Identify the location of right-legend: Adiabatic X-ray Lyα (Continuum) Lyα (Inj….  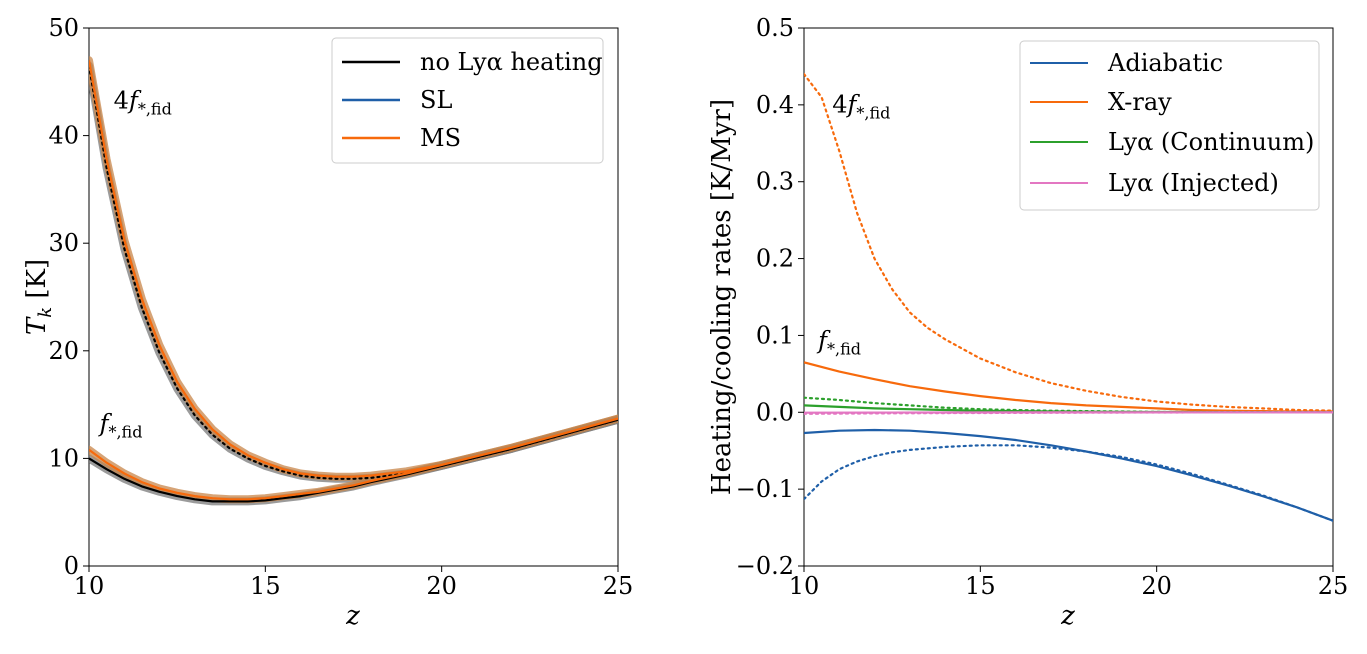
(1169, 125).